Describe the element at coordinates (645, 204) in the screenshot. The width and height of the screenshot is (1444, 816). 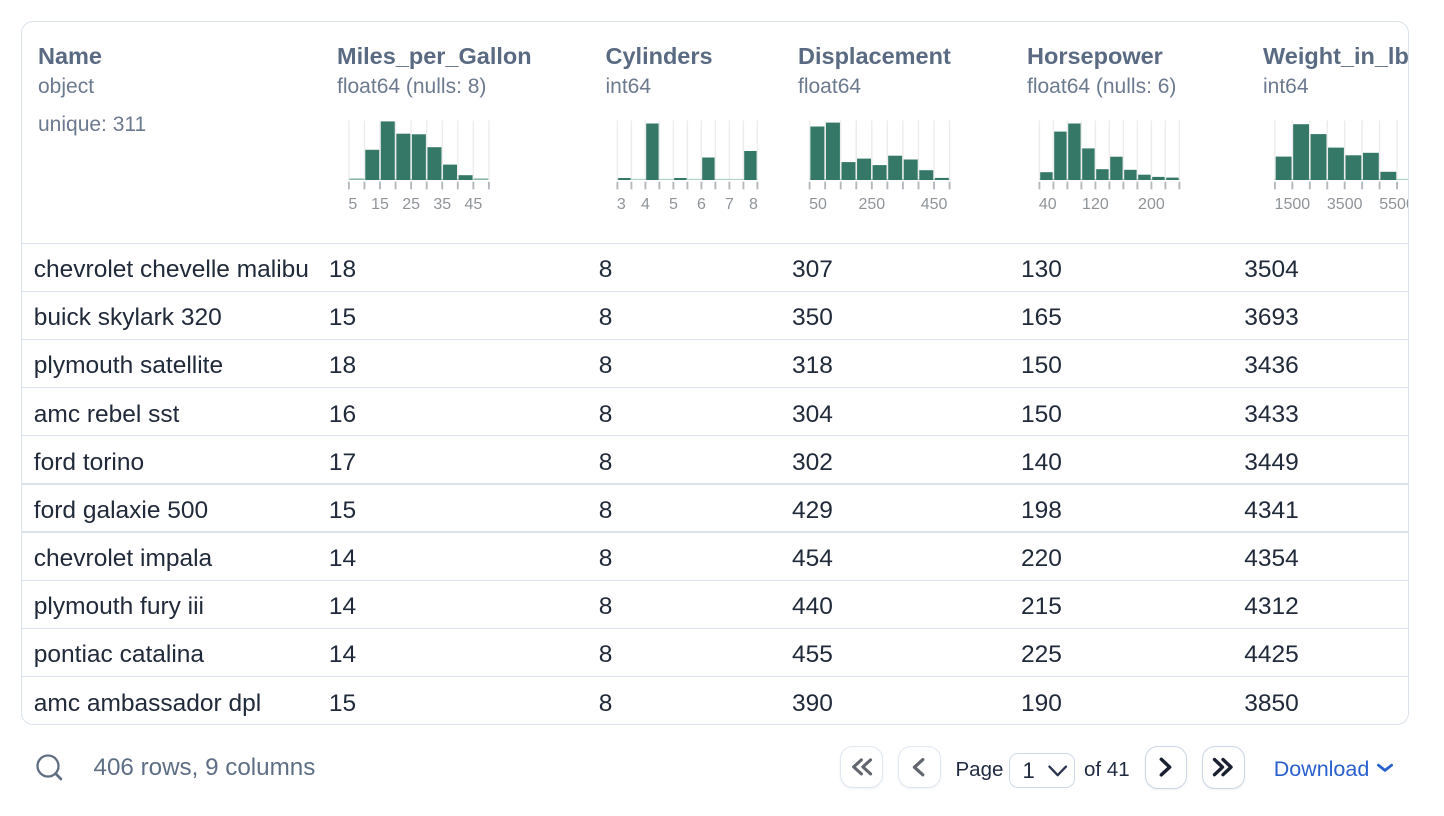
I see `svg-text: 4` at that location.